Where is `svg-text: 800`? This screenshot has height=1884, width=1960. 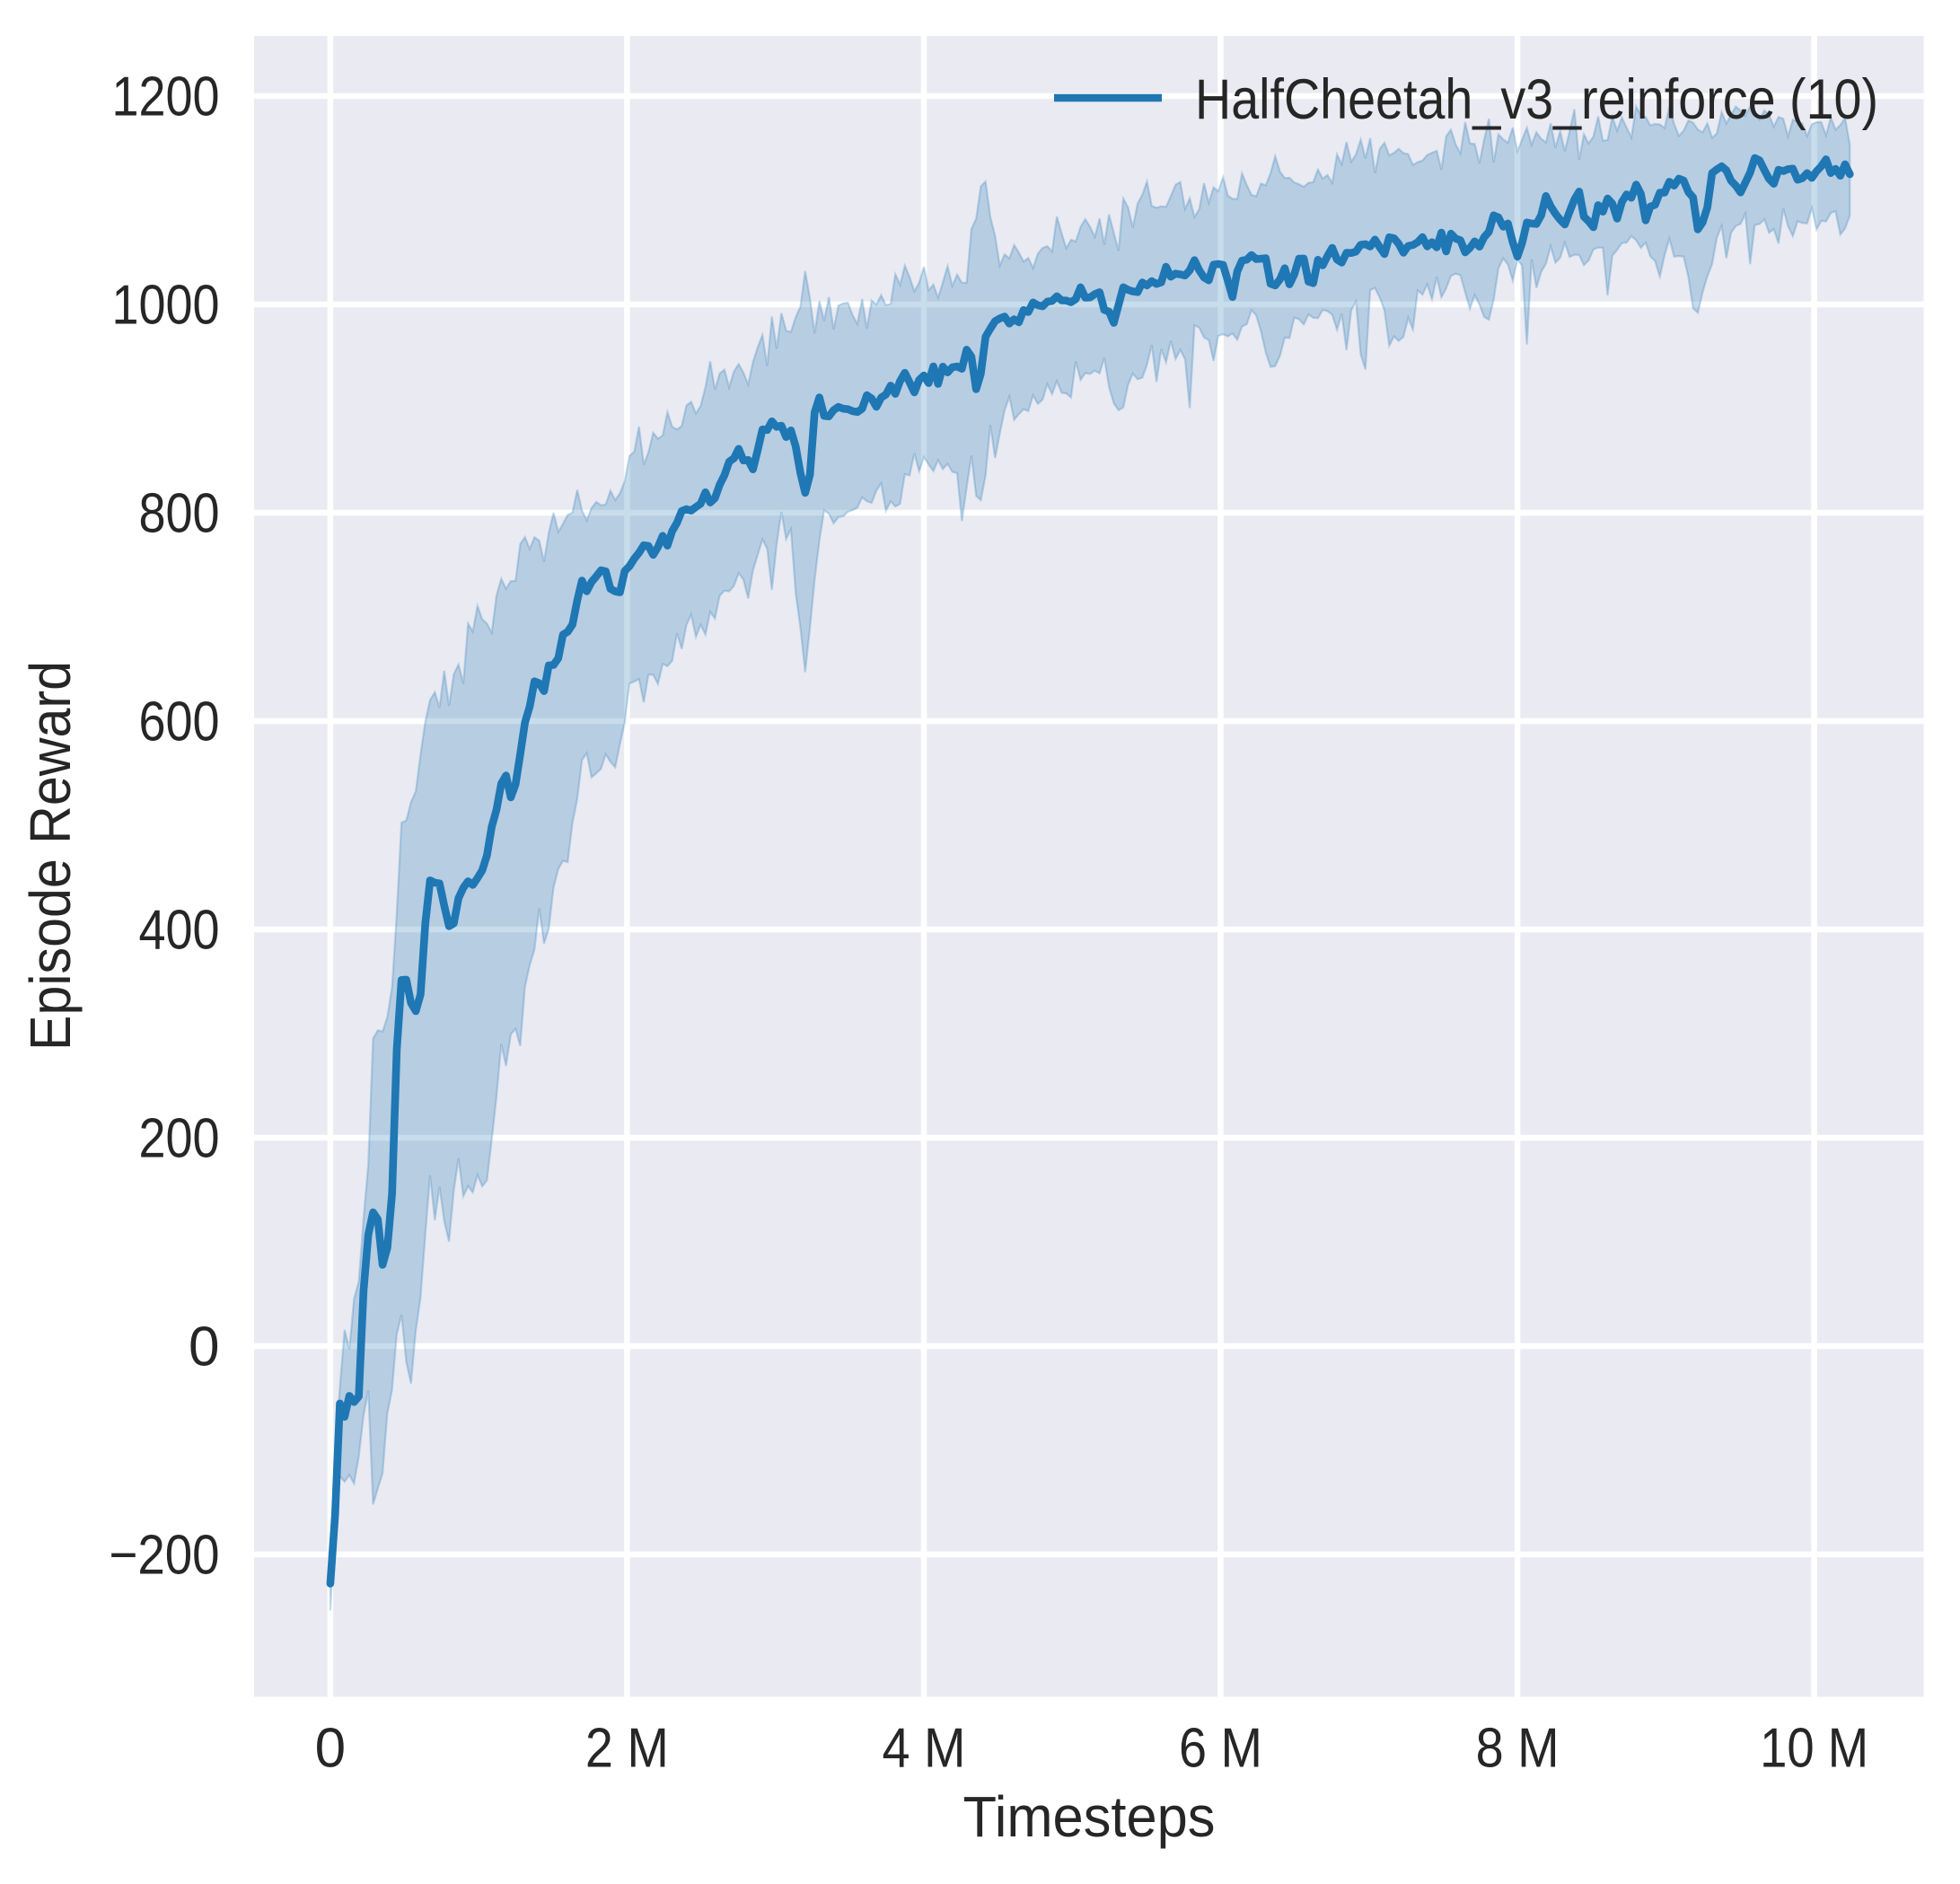
svg-text: 800 is located at coordinates (179, 514).